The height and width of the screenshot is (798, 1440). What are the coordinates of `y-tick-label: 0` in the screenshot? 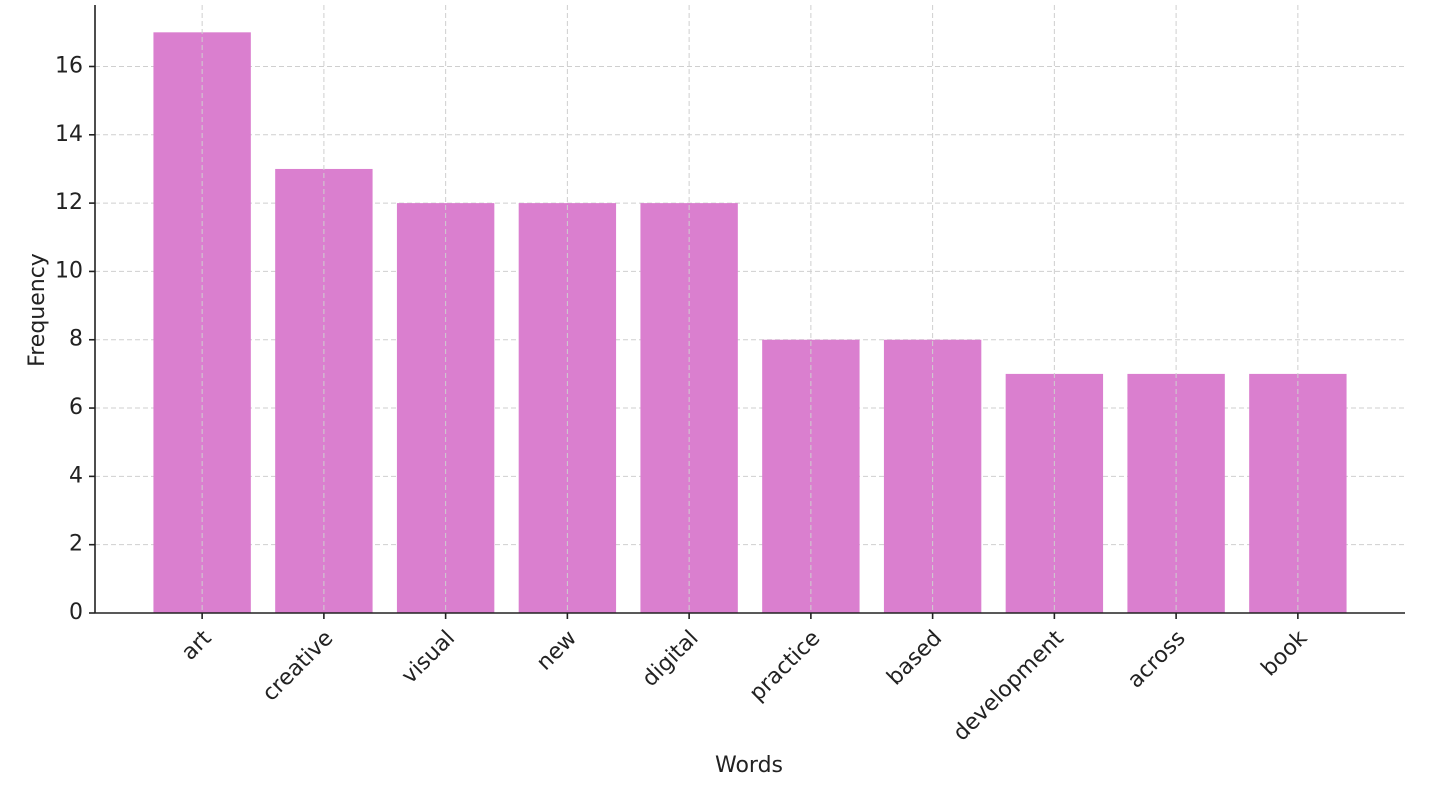 It's located at (76, 612).